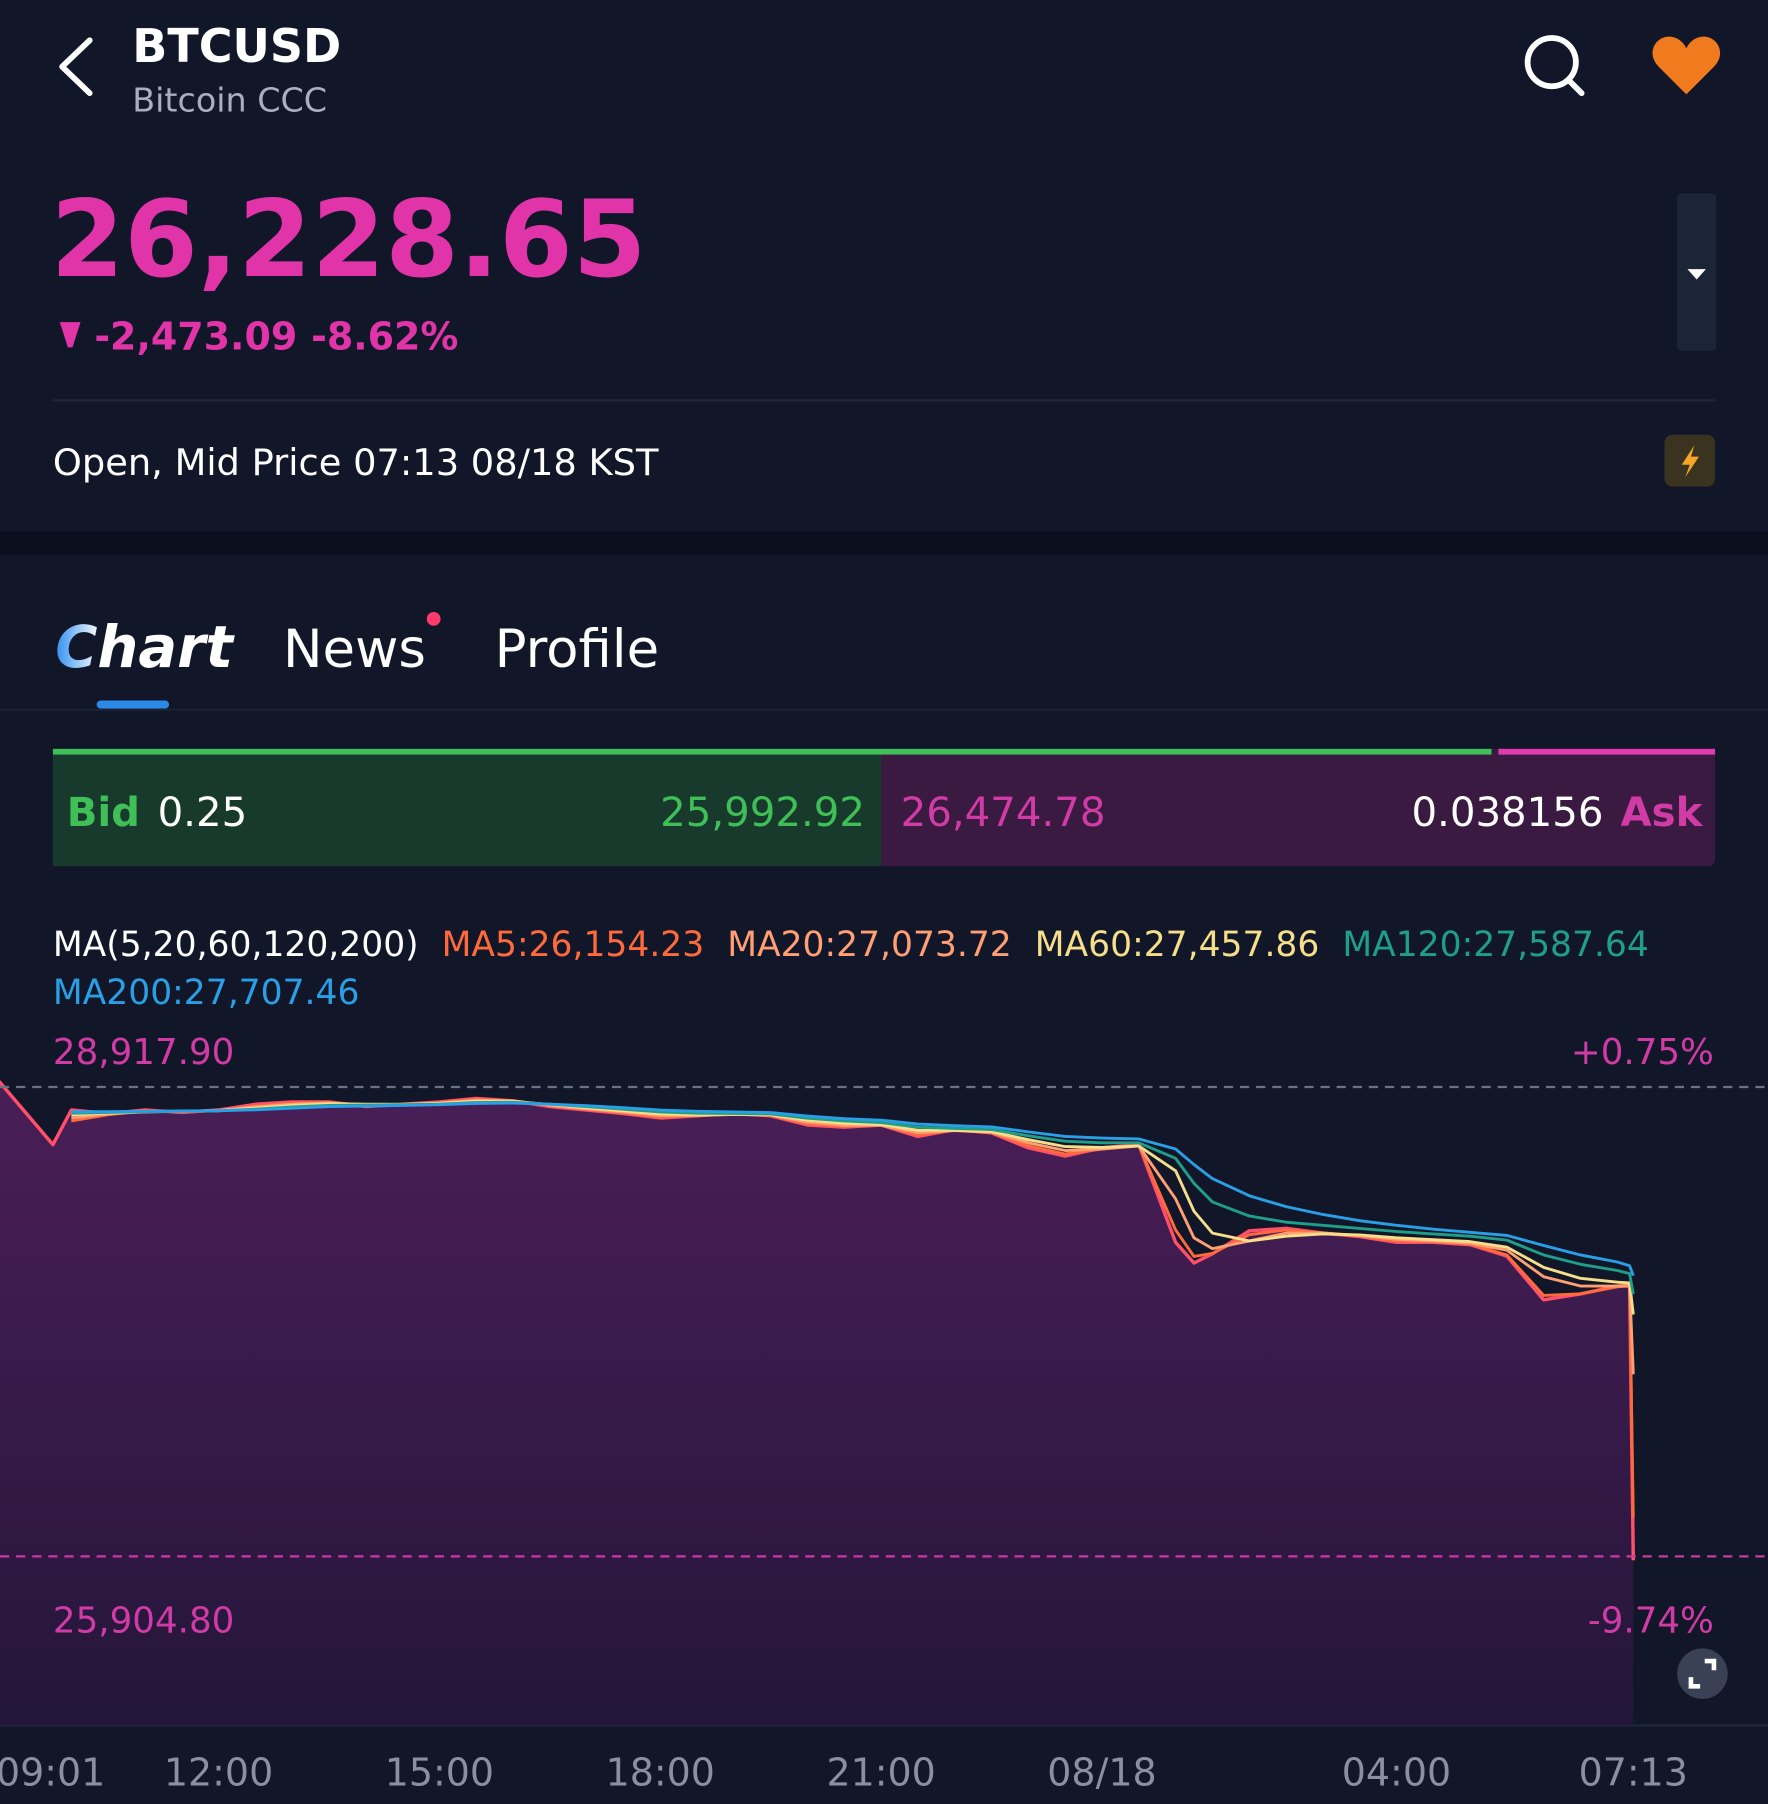  Describe the element at coordinates (356, 462) in the screenshot. I see `market-status: Open, Mid Price 07:13 08/18 KST` at that location.